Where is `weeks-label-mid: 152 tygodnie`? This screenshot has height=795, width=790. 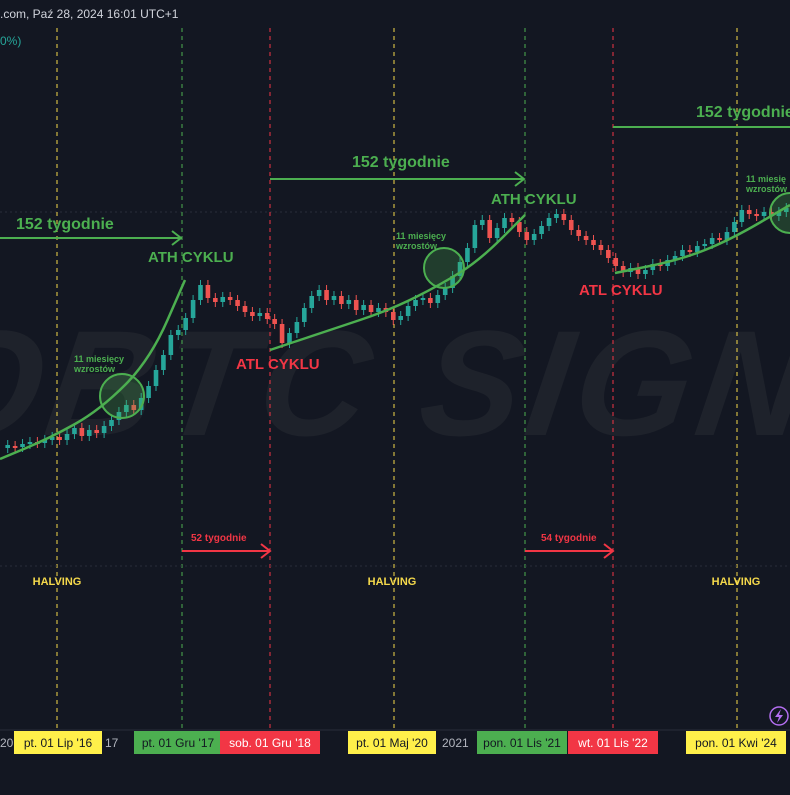
weeks-label-mid: 152 tygodnie is located at coordinates (401, 162).